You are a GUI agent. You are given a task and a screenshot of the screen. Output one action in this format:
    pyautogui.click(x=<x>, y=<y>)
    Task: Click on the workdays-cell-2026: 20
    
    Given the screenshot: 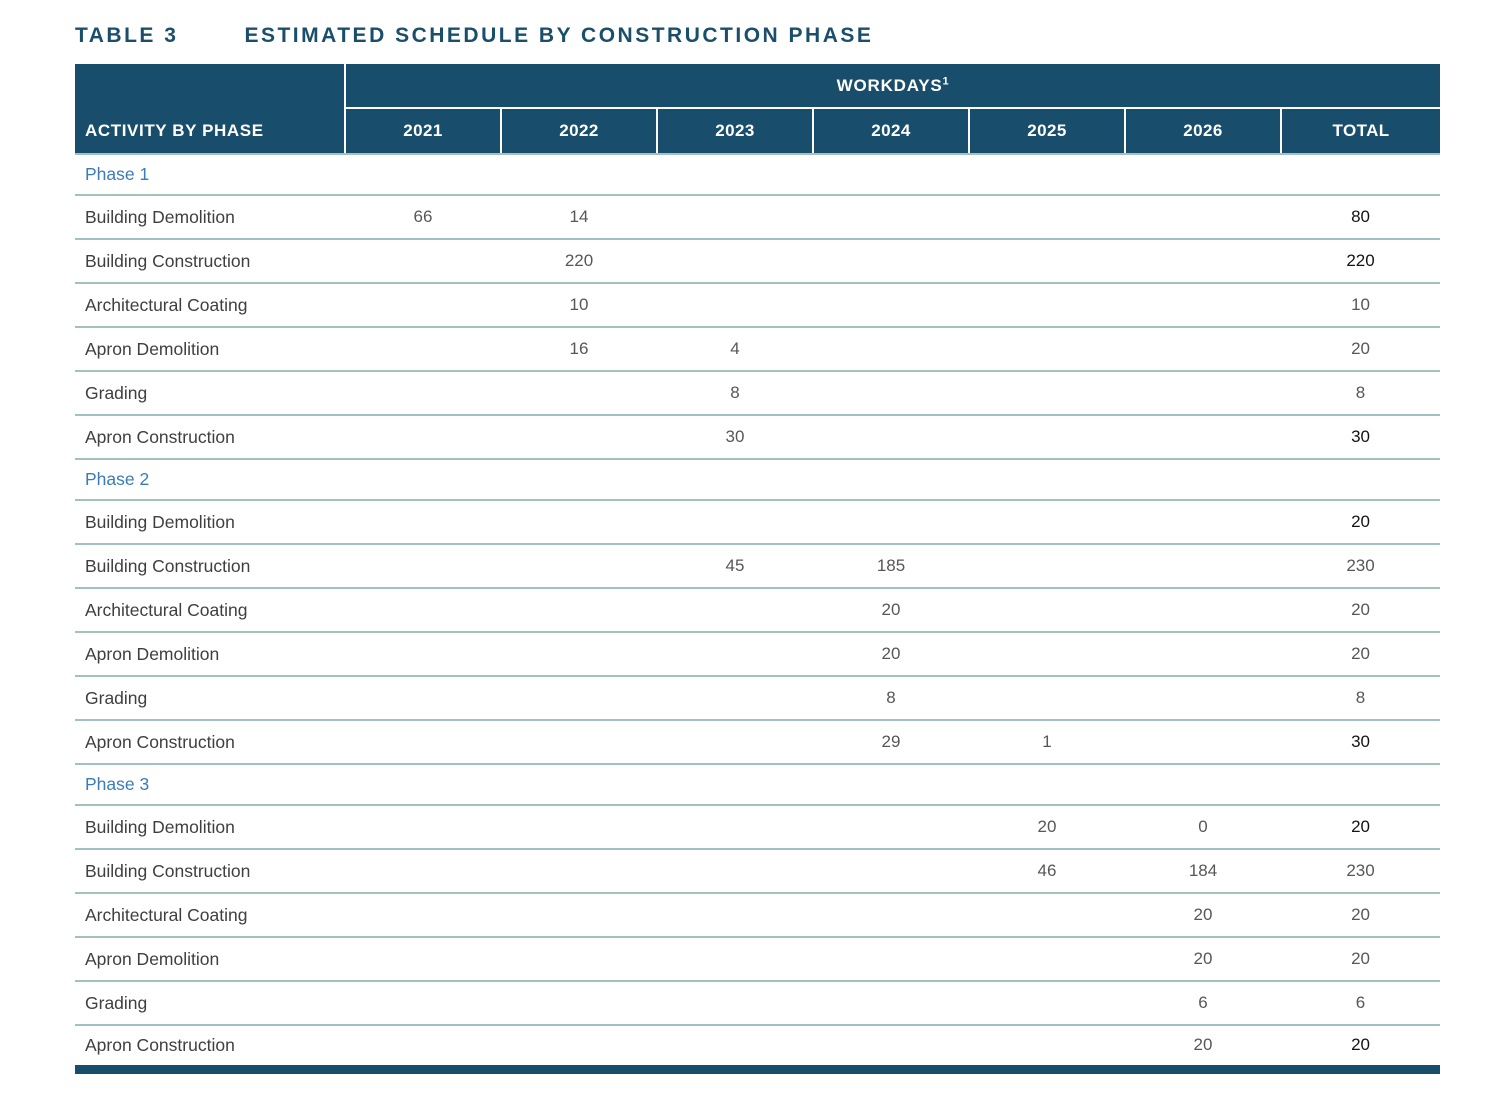 What is the action you would take?
    pyautogui.click(x=1203, y=958)
    